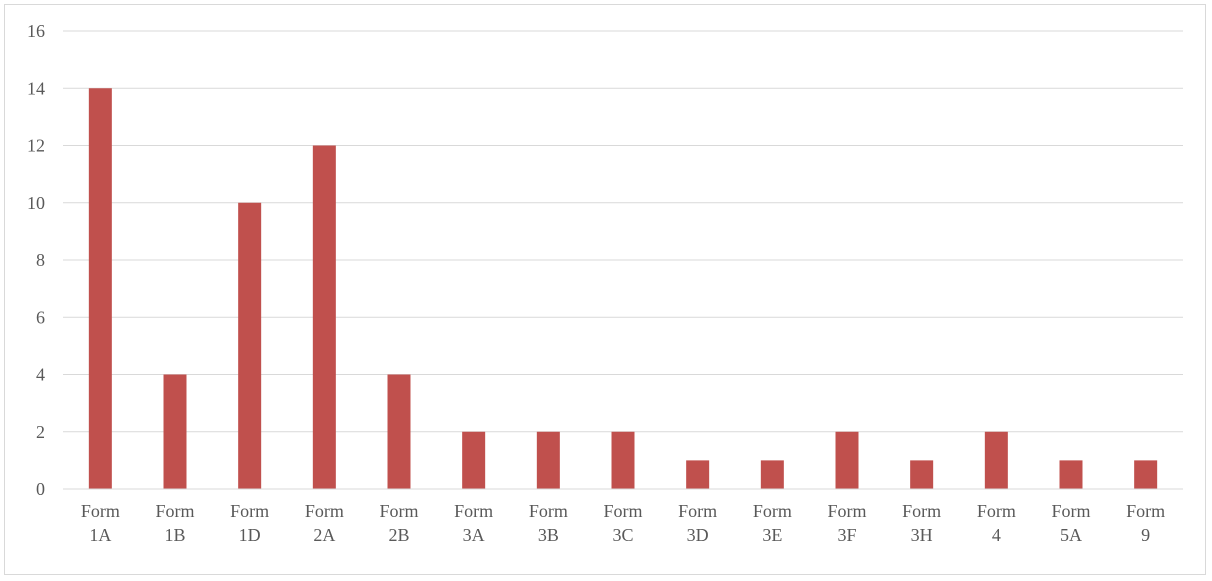 The height and width of the screenshot is (581, 1212). I want to click on x-category-label: Form 3E, so click(772, 523).